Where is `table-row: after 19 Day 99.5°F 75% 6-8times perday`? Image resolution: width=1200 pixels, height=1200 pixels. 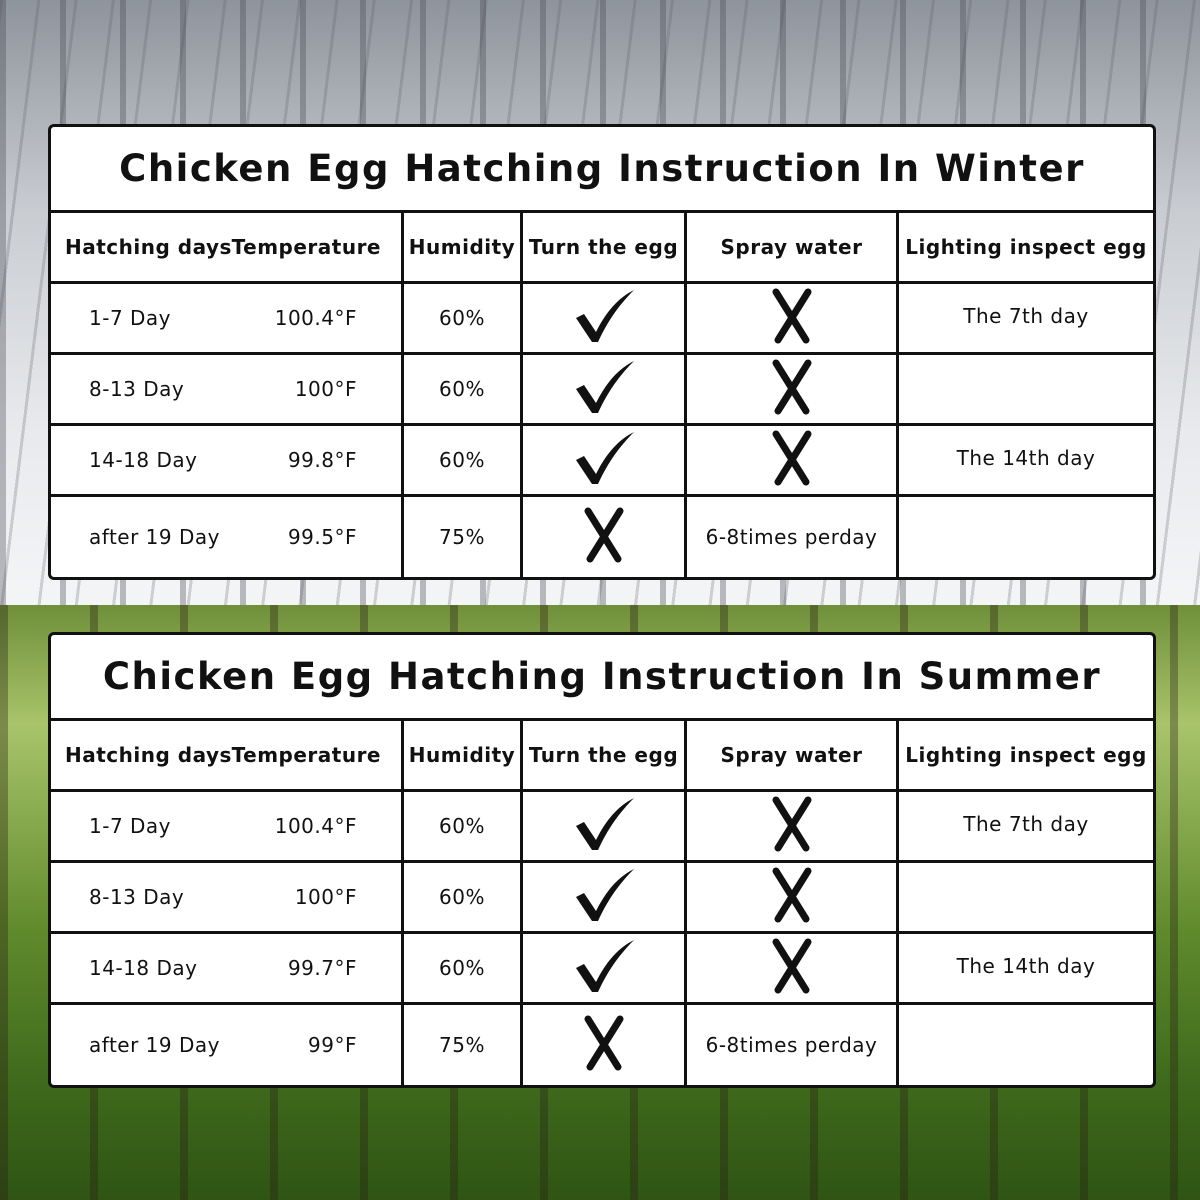
table-row: after 19 Day 99.5°F 75% 6-8times perday is located at coordinates (602, 537).